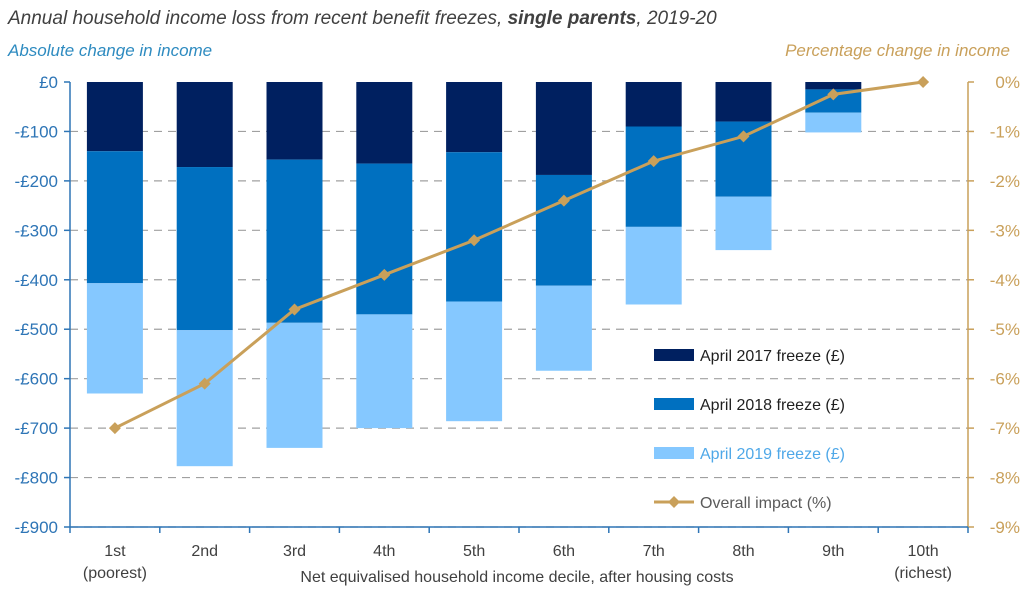  Describe the element at coordinates (204, 551) in the screenshot. I see `x-tick-label: 2nd` at that location.